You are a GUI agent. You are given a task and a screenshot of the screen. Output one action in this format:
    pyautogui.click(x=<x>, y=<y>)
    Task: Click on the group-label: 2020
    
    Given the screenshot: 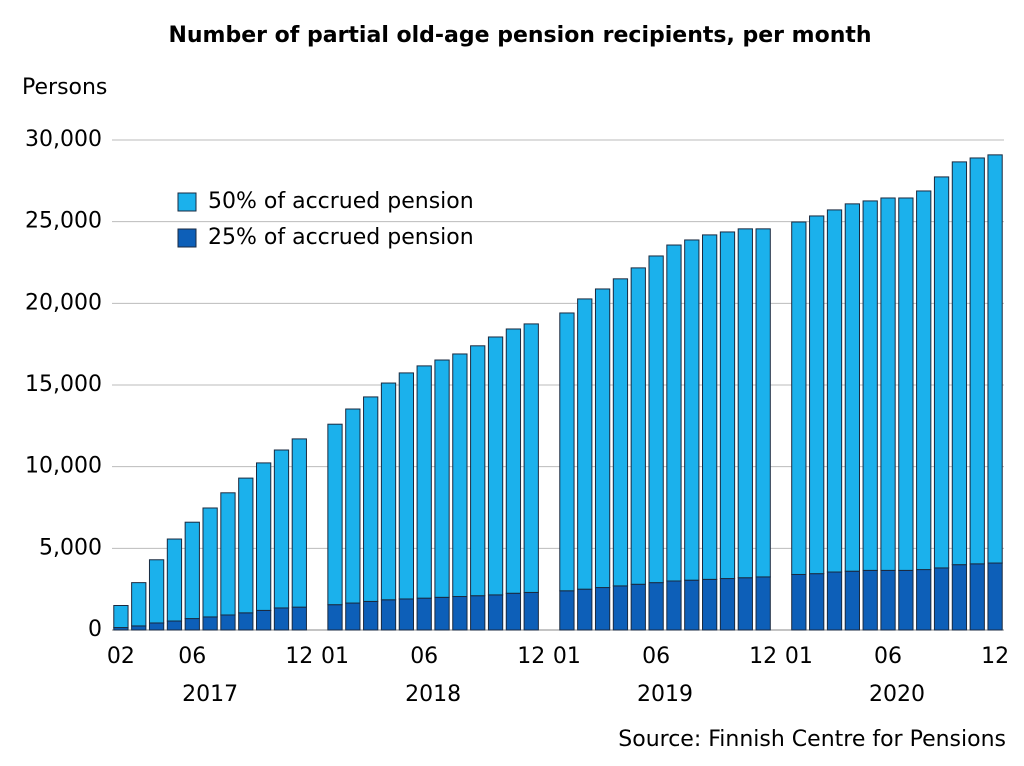 What is the action you would take?
    pyautogui.click(x=897, y=694)
    